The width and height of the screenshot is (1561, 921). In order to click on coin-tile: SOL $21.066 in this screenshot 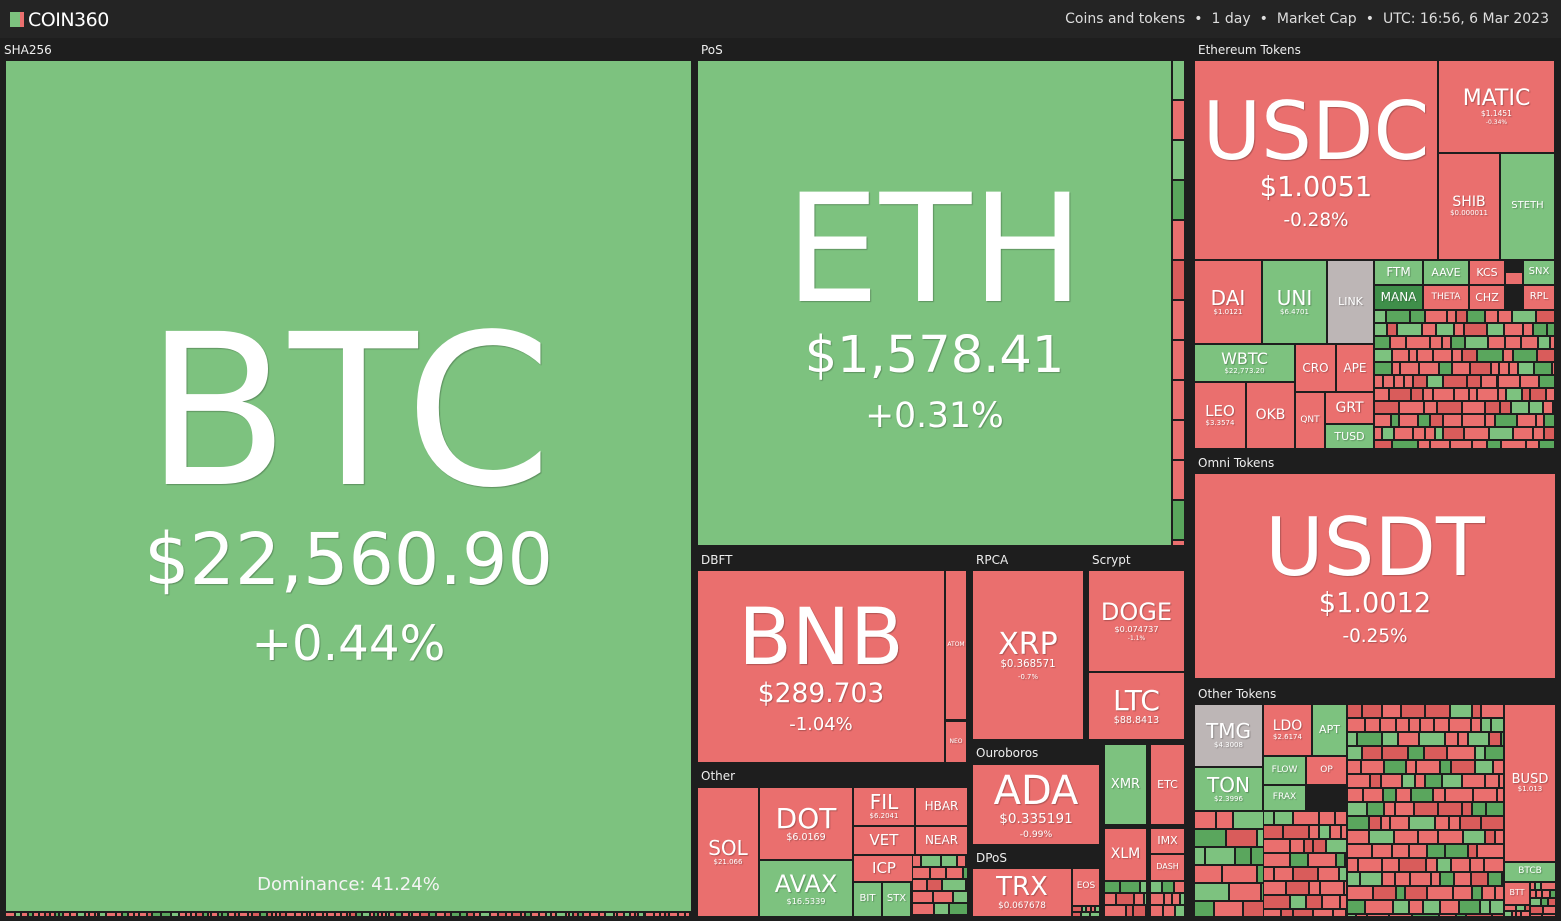, I will do `click(728, 852)`.